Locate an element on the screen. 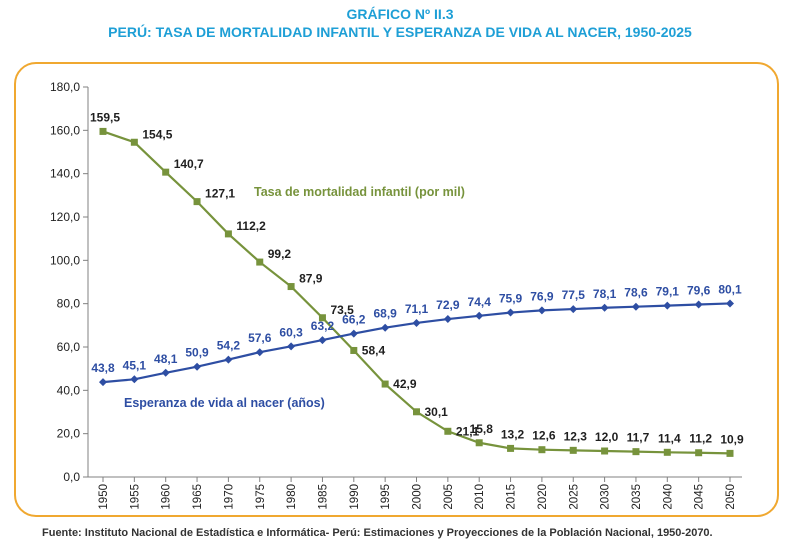  life-expectancy-data-label: 66,2 is located at coordinates (354, 320).